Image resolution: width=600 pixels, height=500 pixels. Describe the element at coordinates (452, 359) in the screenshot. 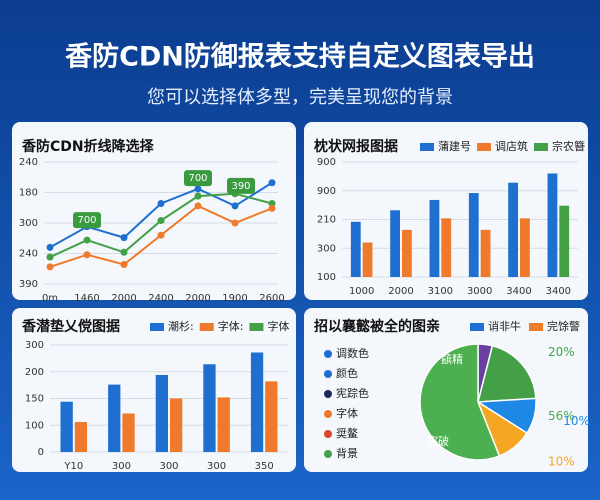

I see `annotation: 蕻精` at that location.